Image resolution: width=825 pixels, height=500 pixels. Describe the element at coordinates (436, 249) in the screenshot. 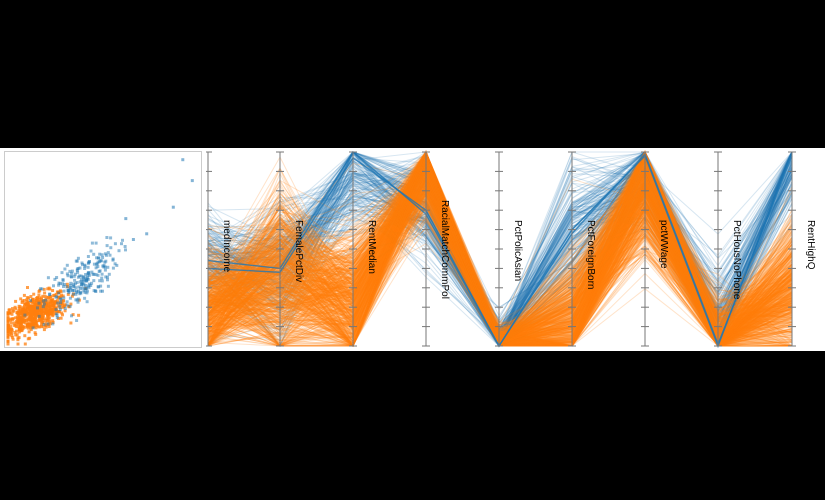

I see `axis-RacialMatchCommPol: RacialMatchCommPol` at that location.